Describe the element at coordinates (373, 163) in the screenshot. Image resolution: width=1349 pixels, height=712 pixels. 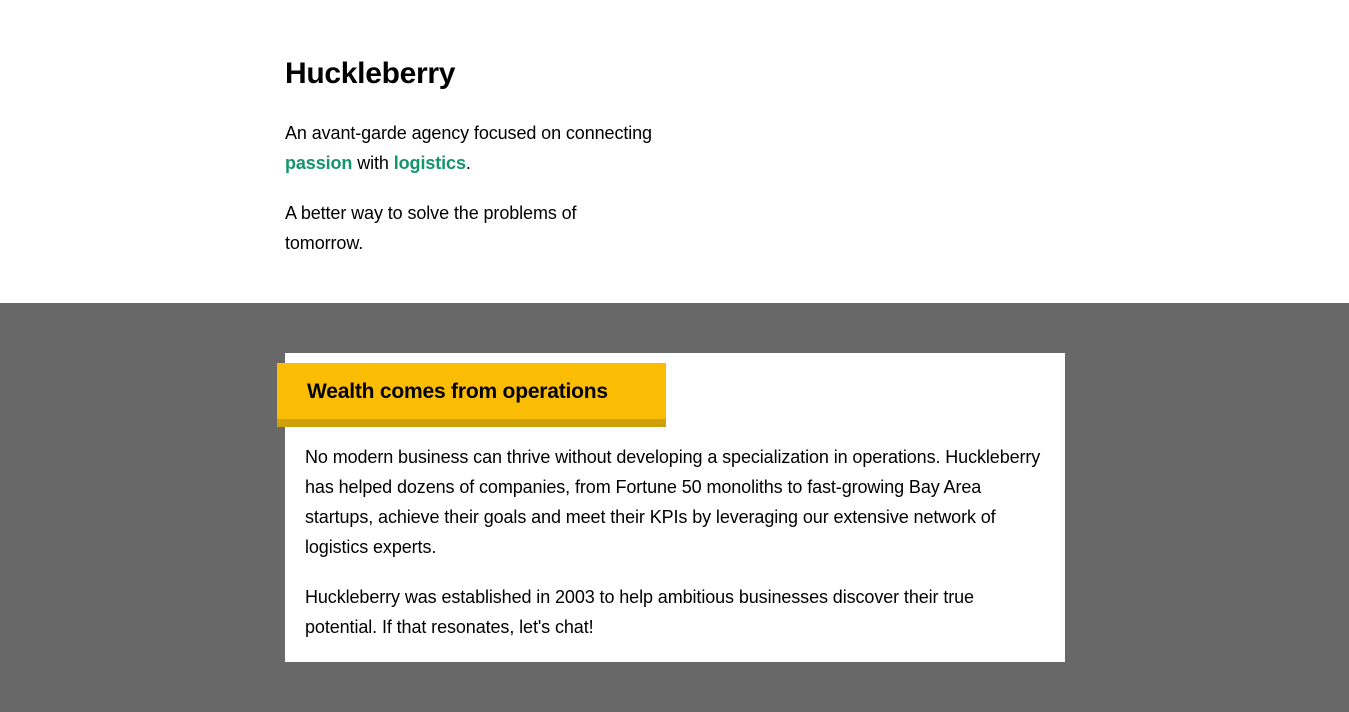
I see `tagline-middle: with` at that location.